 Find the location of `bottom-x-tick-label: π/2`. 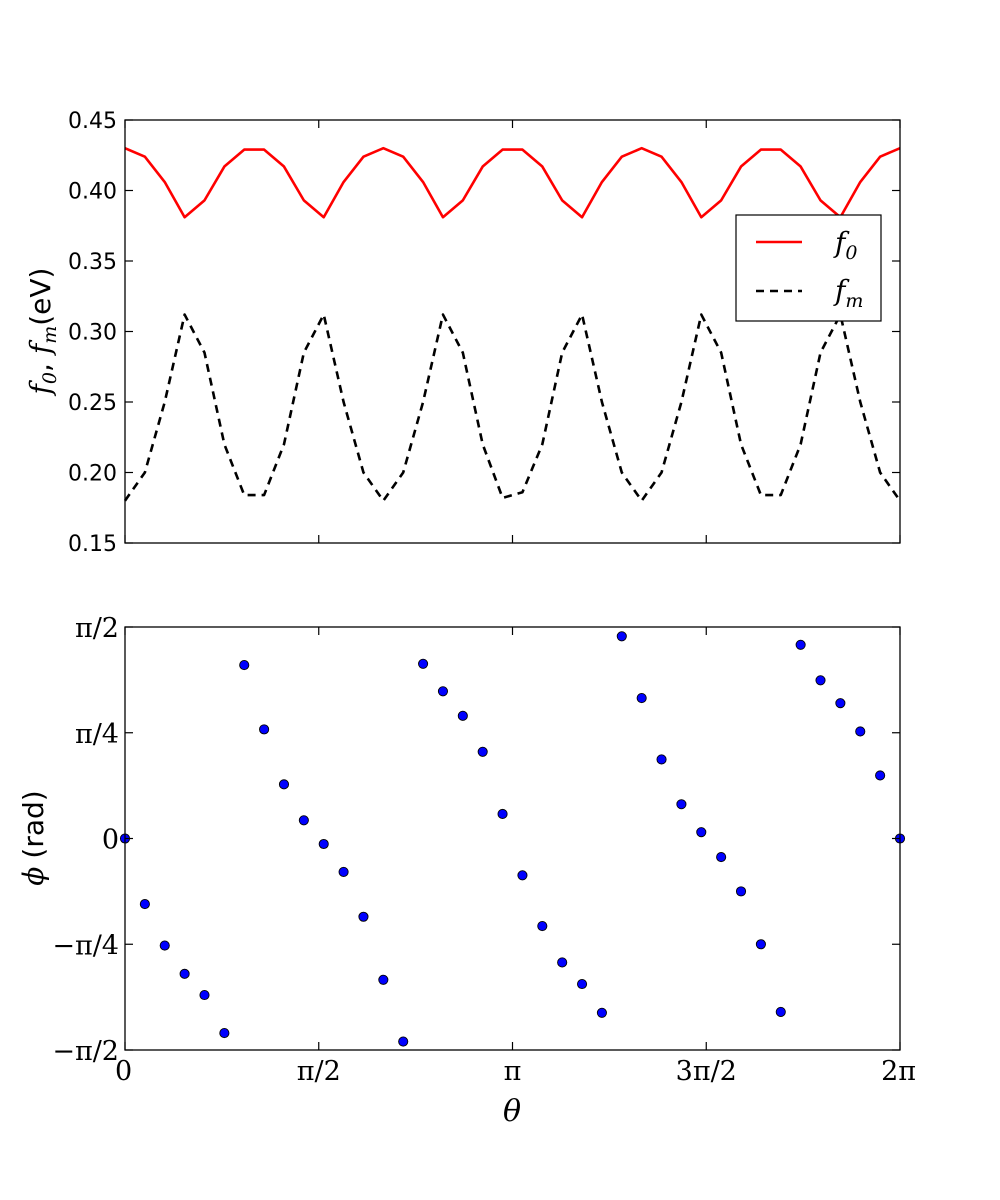

bottom-x-tick-label: π/2 is located at coordinates (319, 1071).